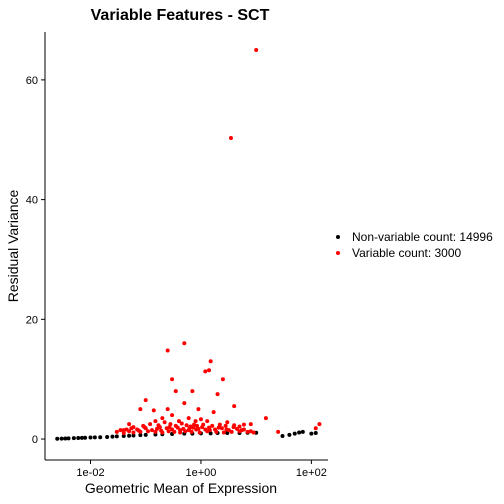 The width and height of the screenshot is (504, 504). I want to click on x-axis-title: Geometric Mean of Expression, so click(181, 488).